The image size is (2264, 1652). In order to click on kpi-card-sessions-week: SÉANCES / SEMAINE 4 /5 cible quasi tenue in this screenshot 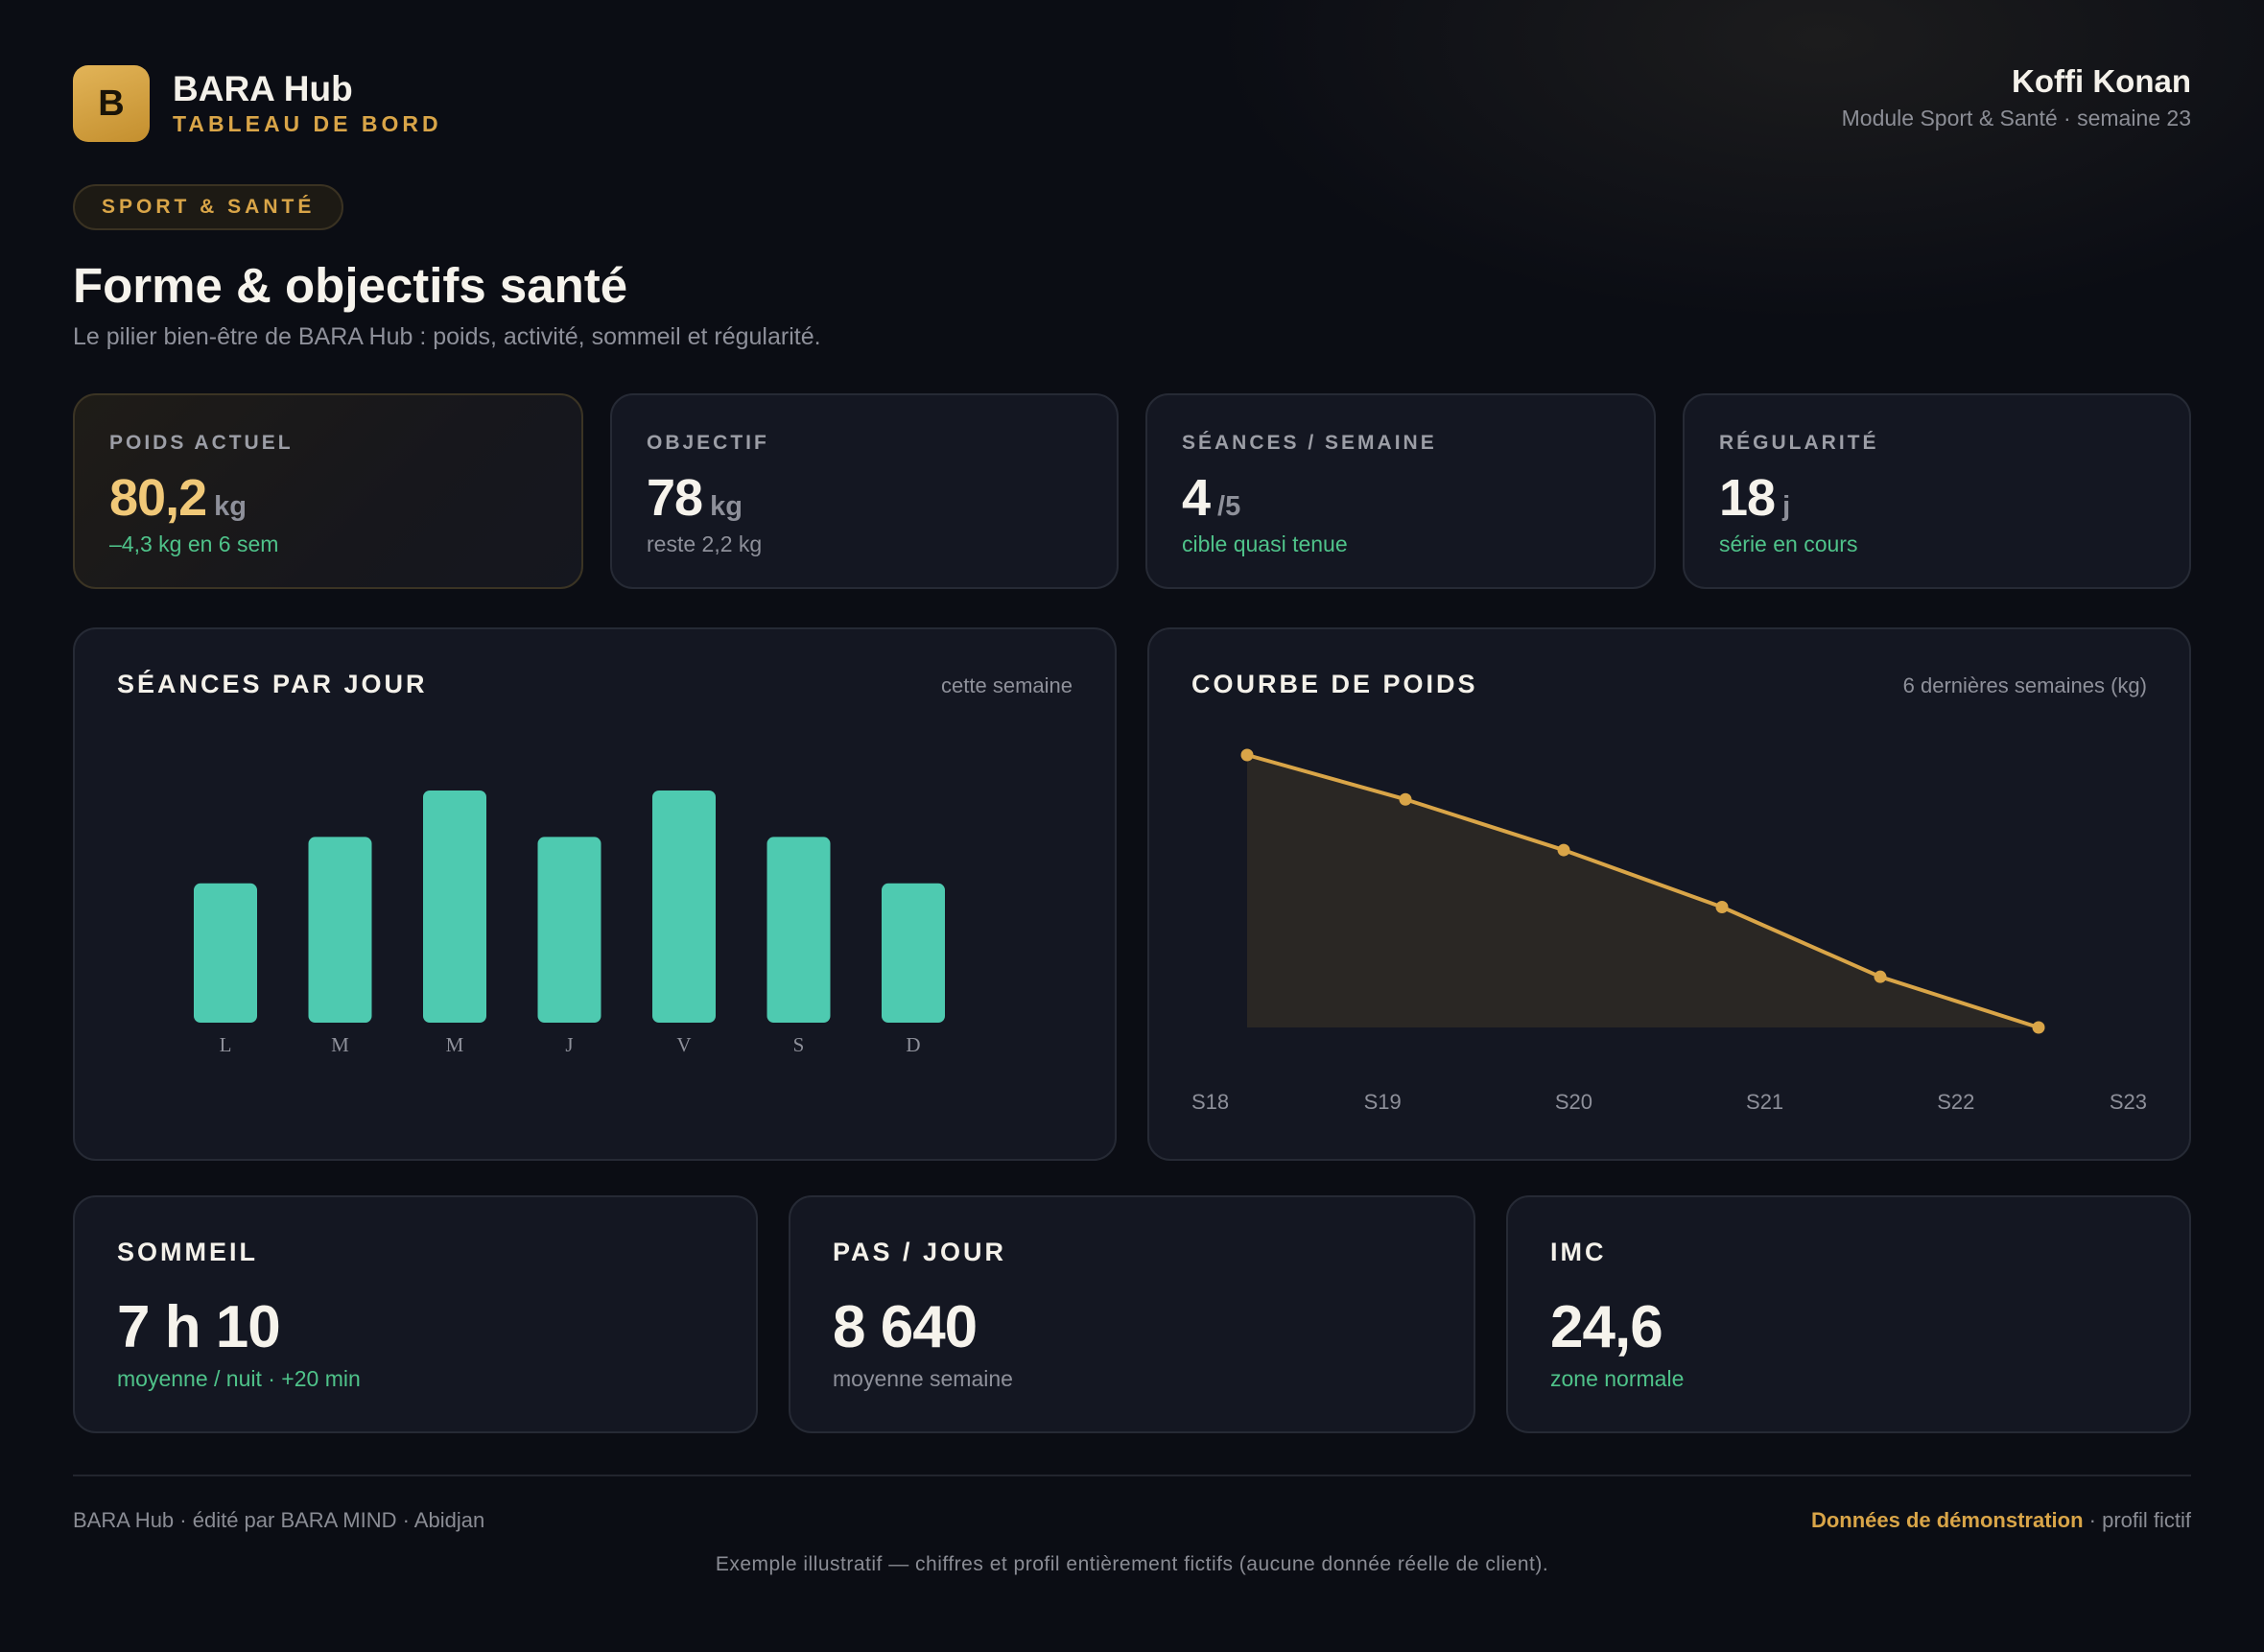, I will do `click(1400, 491)`.